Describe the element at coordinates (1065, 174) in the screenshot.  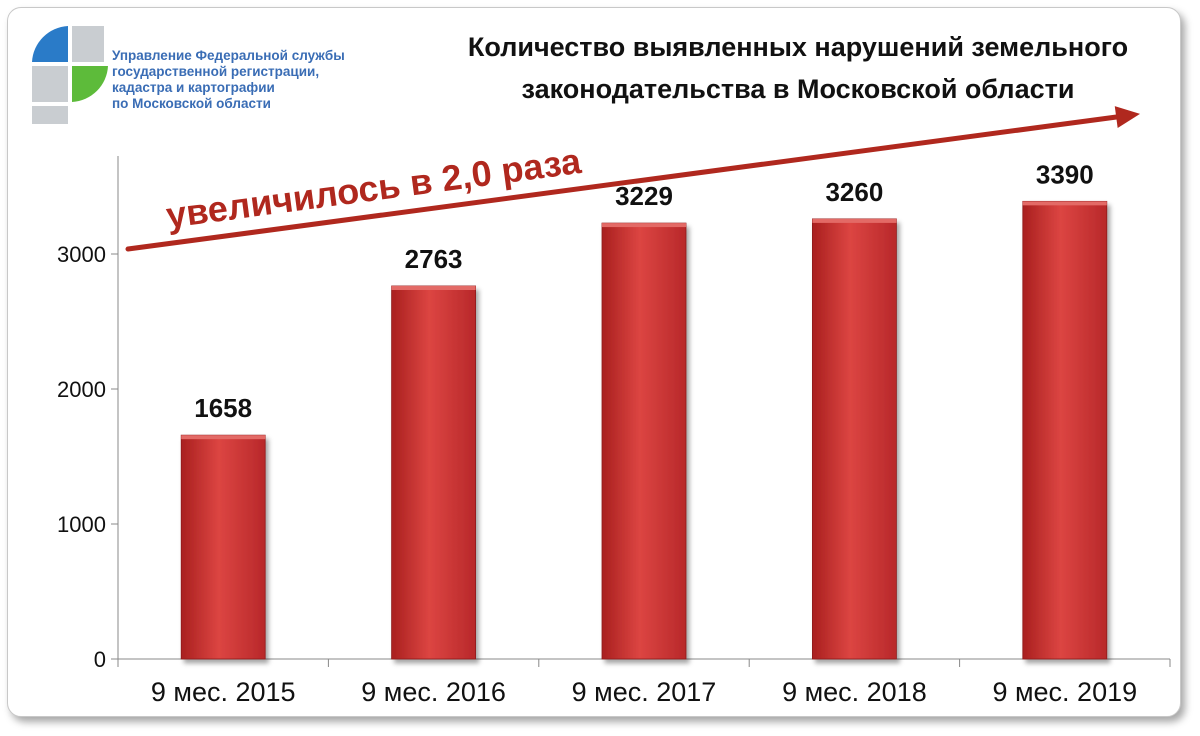
I see `data-label: 3390` at that location.